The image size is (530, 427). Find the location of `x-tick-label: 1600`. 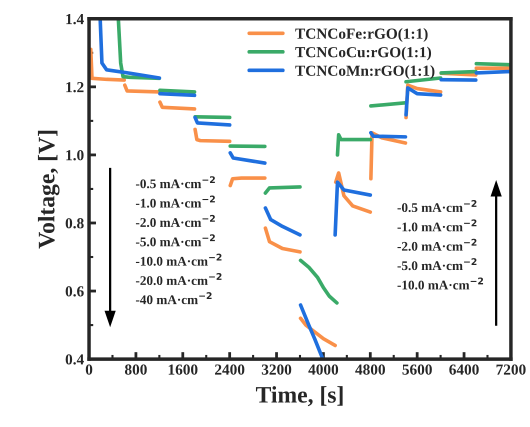

x-tick-label: 1600 is located at coordinates (183, 369).